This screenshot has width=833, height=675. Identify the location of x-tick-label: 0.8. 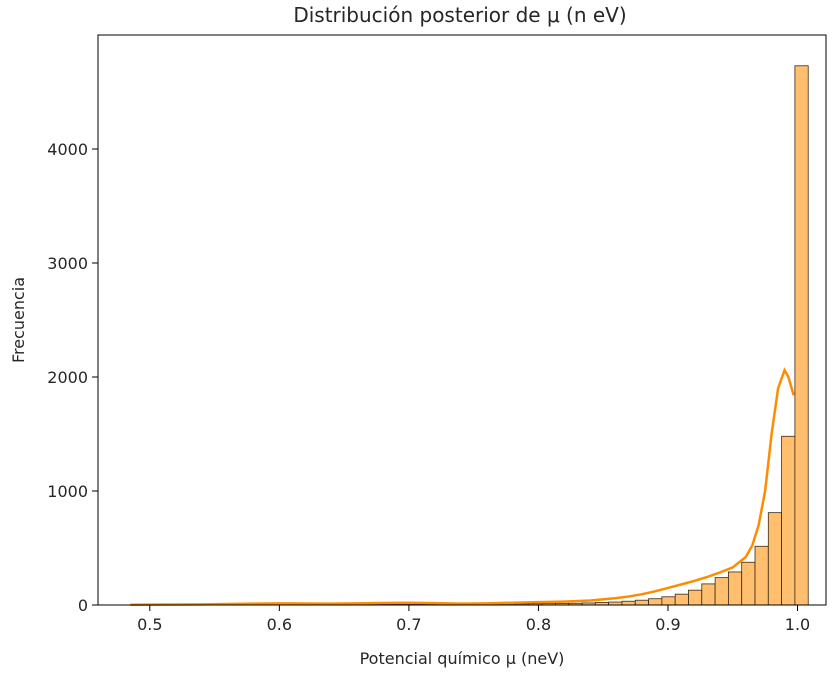
(538, 624).